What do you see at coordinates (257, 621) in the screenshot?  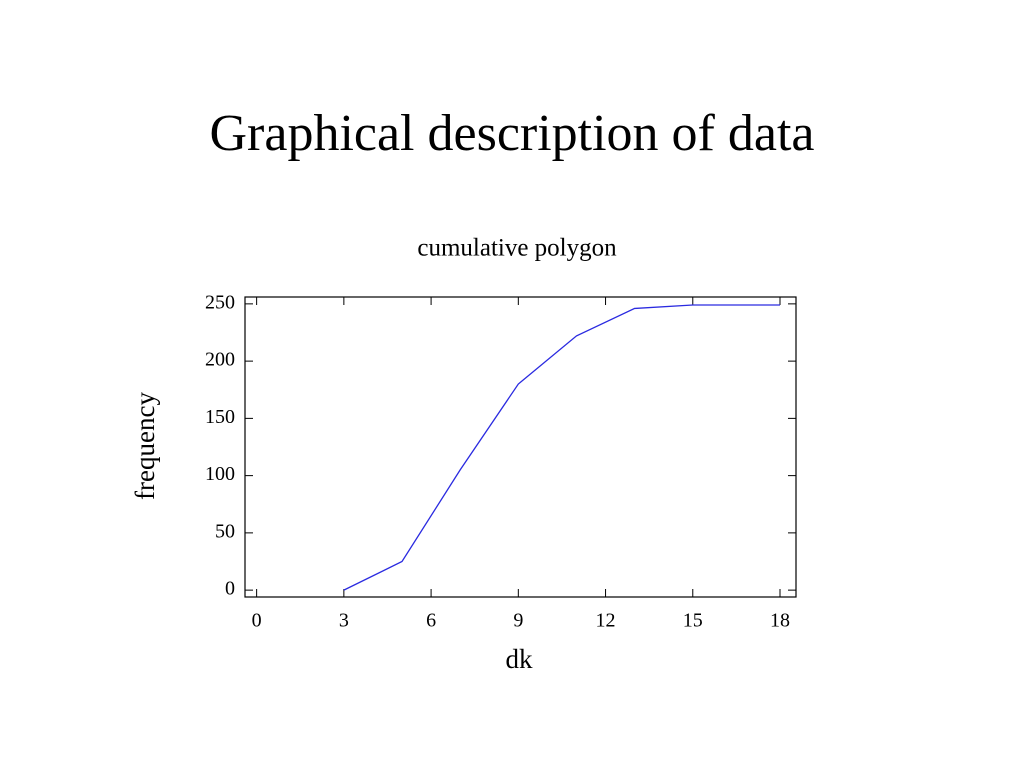 I see `x-tick-label: 0` at bounding box center [257, 621].